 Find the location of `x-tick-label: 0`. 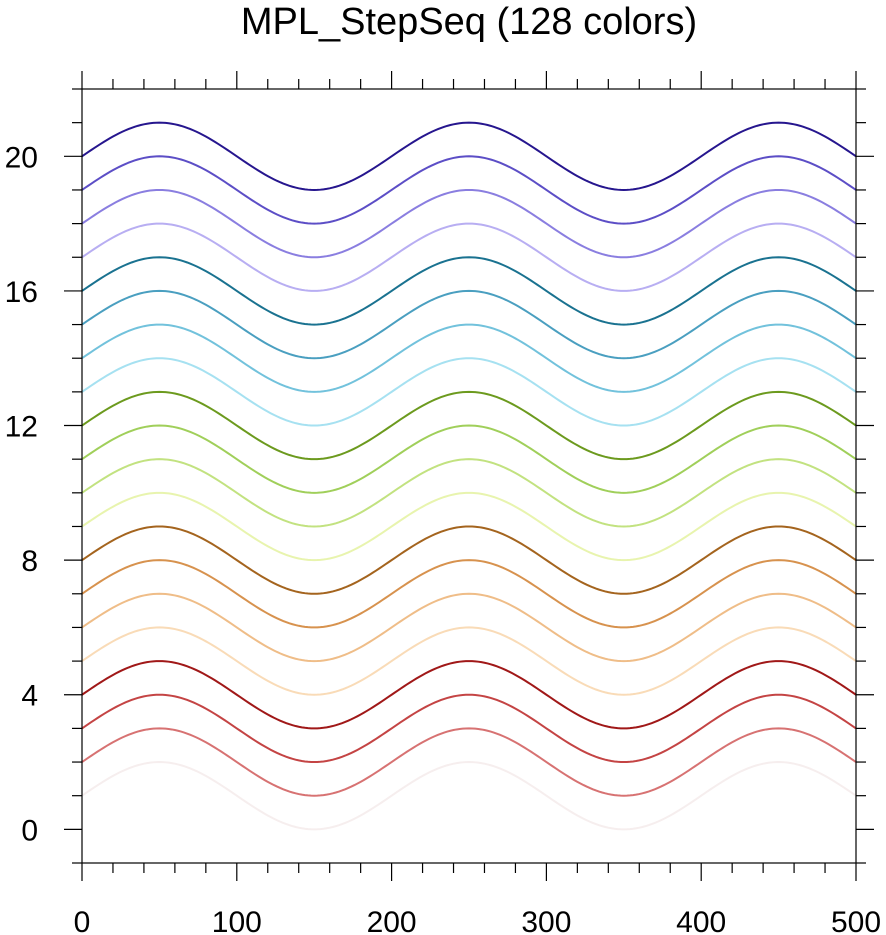

x-tick-label: 0 is located at coordinates (82, 920).